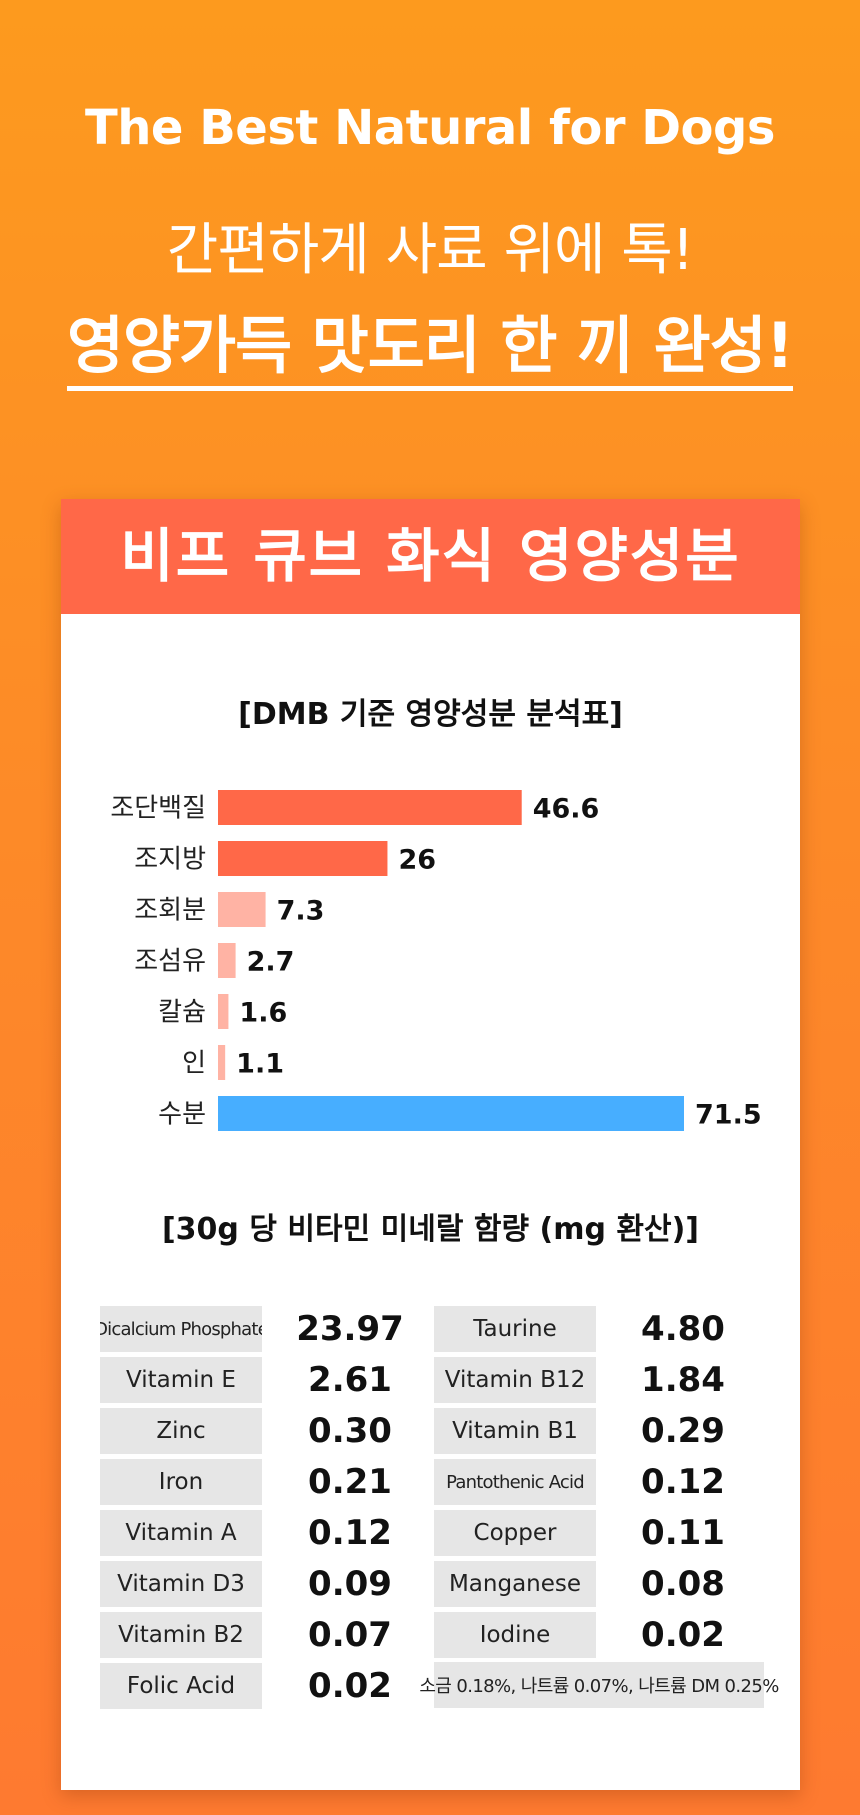 This screenshot has width=860, height=1815. What do you see at coordinates (181, 1329) in the screenshot?
I see `nutrient-name: Dicalcium Phosphate` at bounding box center [181, 1329].